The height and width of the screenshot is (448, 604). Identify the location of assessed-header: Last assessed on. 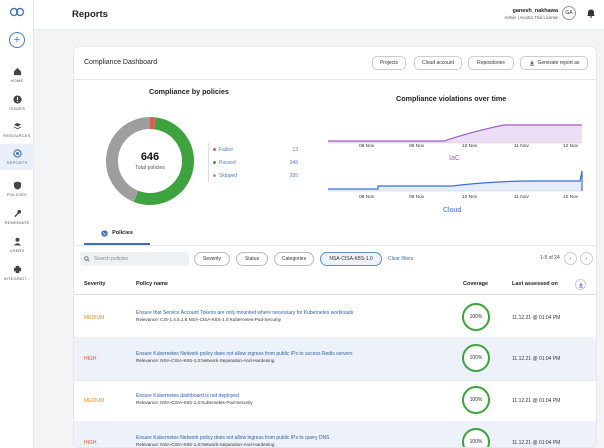
(535, 284).